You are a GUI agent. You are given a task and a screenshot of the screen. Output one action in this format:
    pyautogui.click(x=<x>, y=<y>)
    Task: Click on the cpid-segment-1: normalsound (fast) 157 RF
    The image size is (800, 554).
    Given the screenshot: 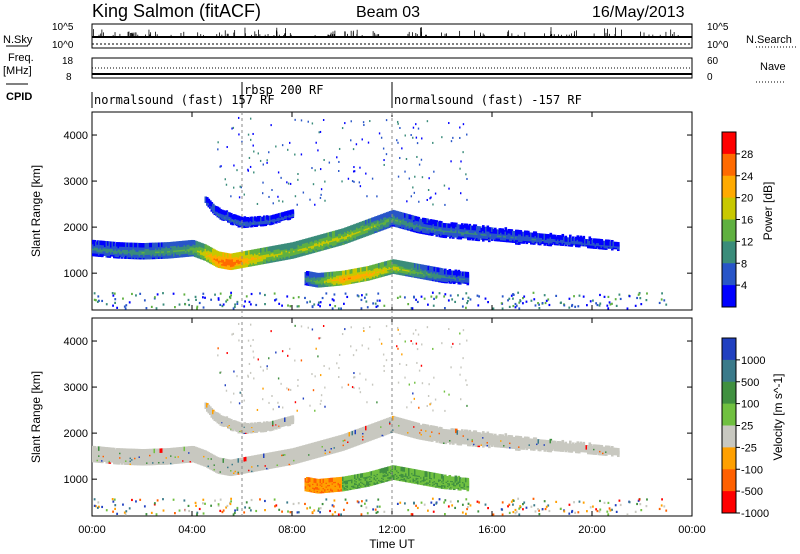 What is the action you would take?
    pyautogui.click(x=184, y=100)
    